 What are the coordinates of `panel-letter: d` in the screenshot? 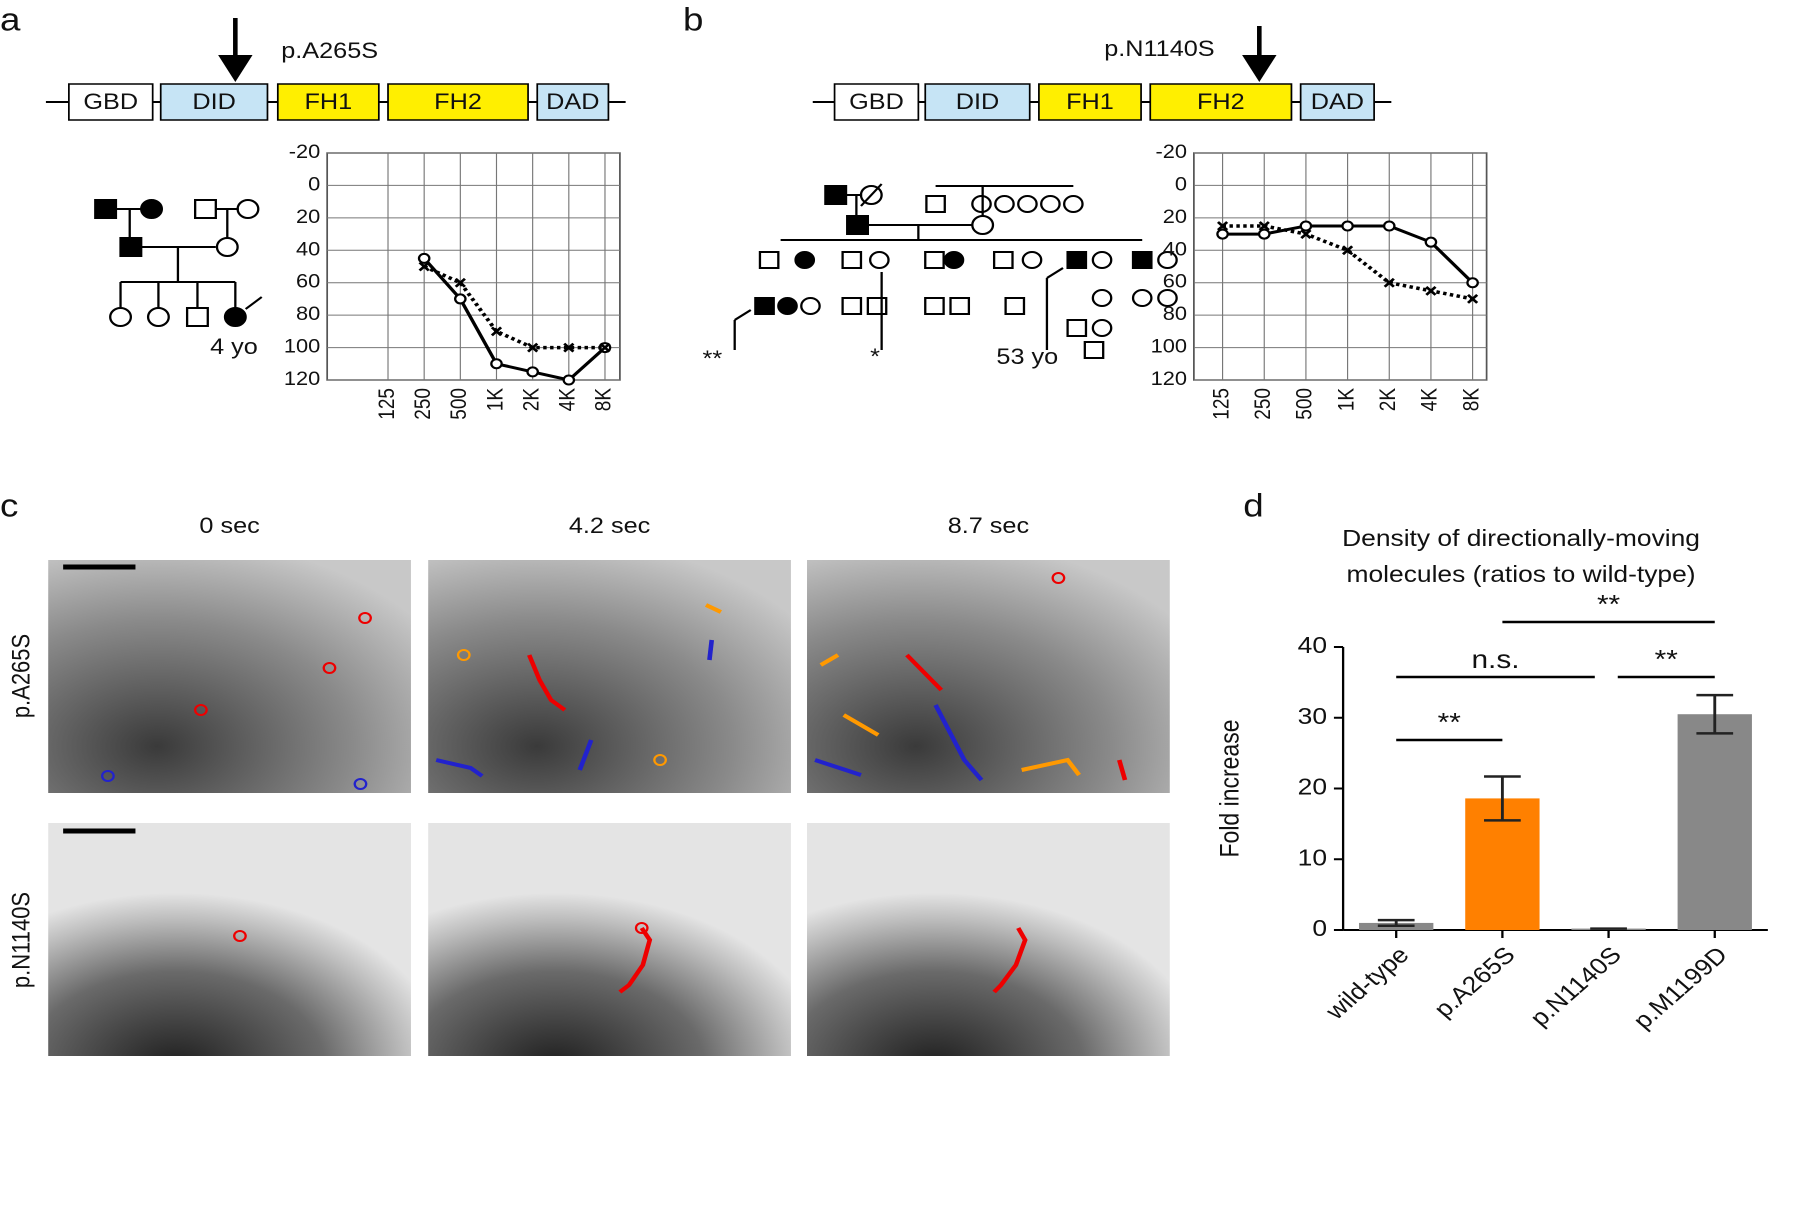 It's located at (1253, 506).